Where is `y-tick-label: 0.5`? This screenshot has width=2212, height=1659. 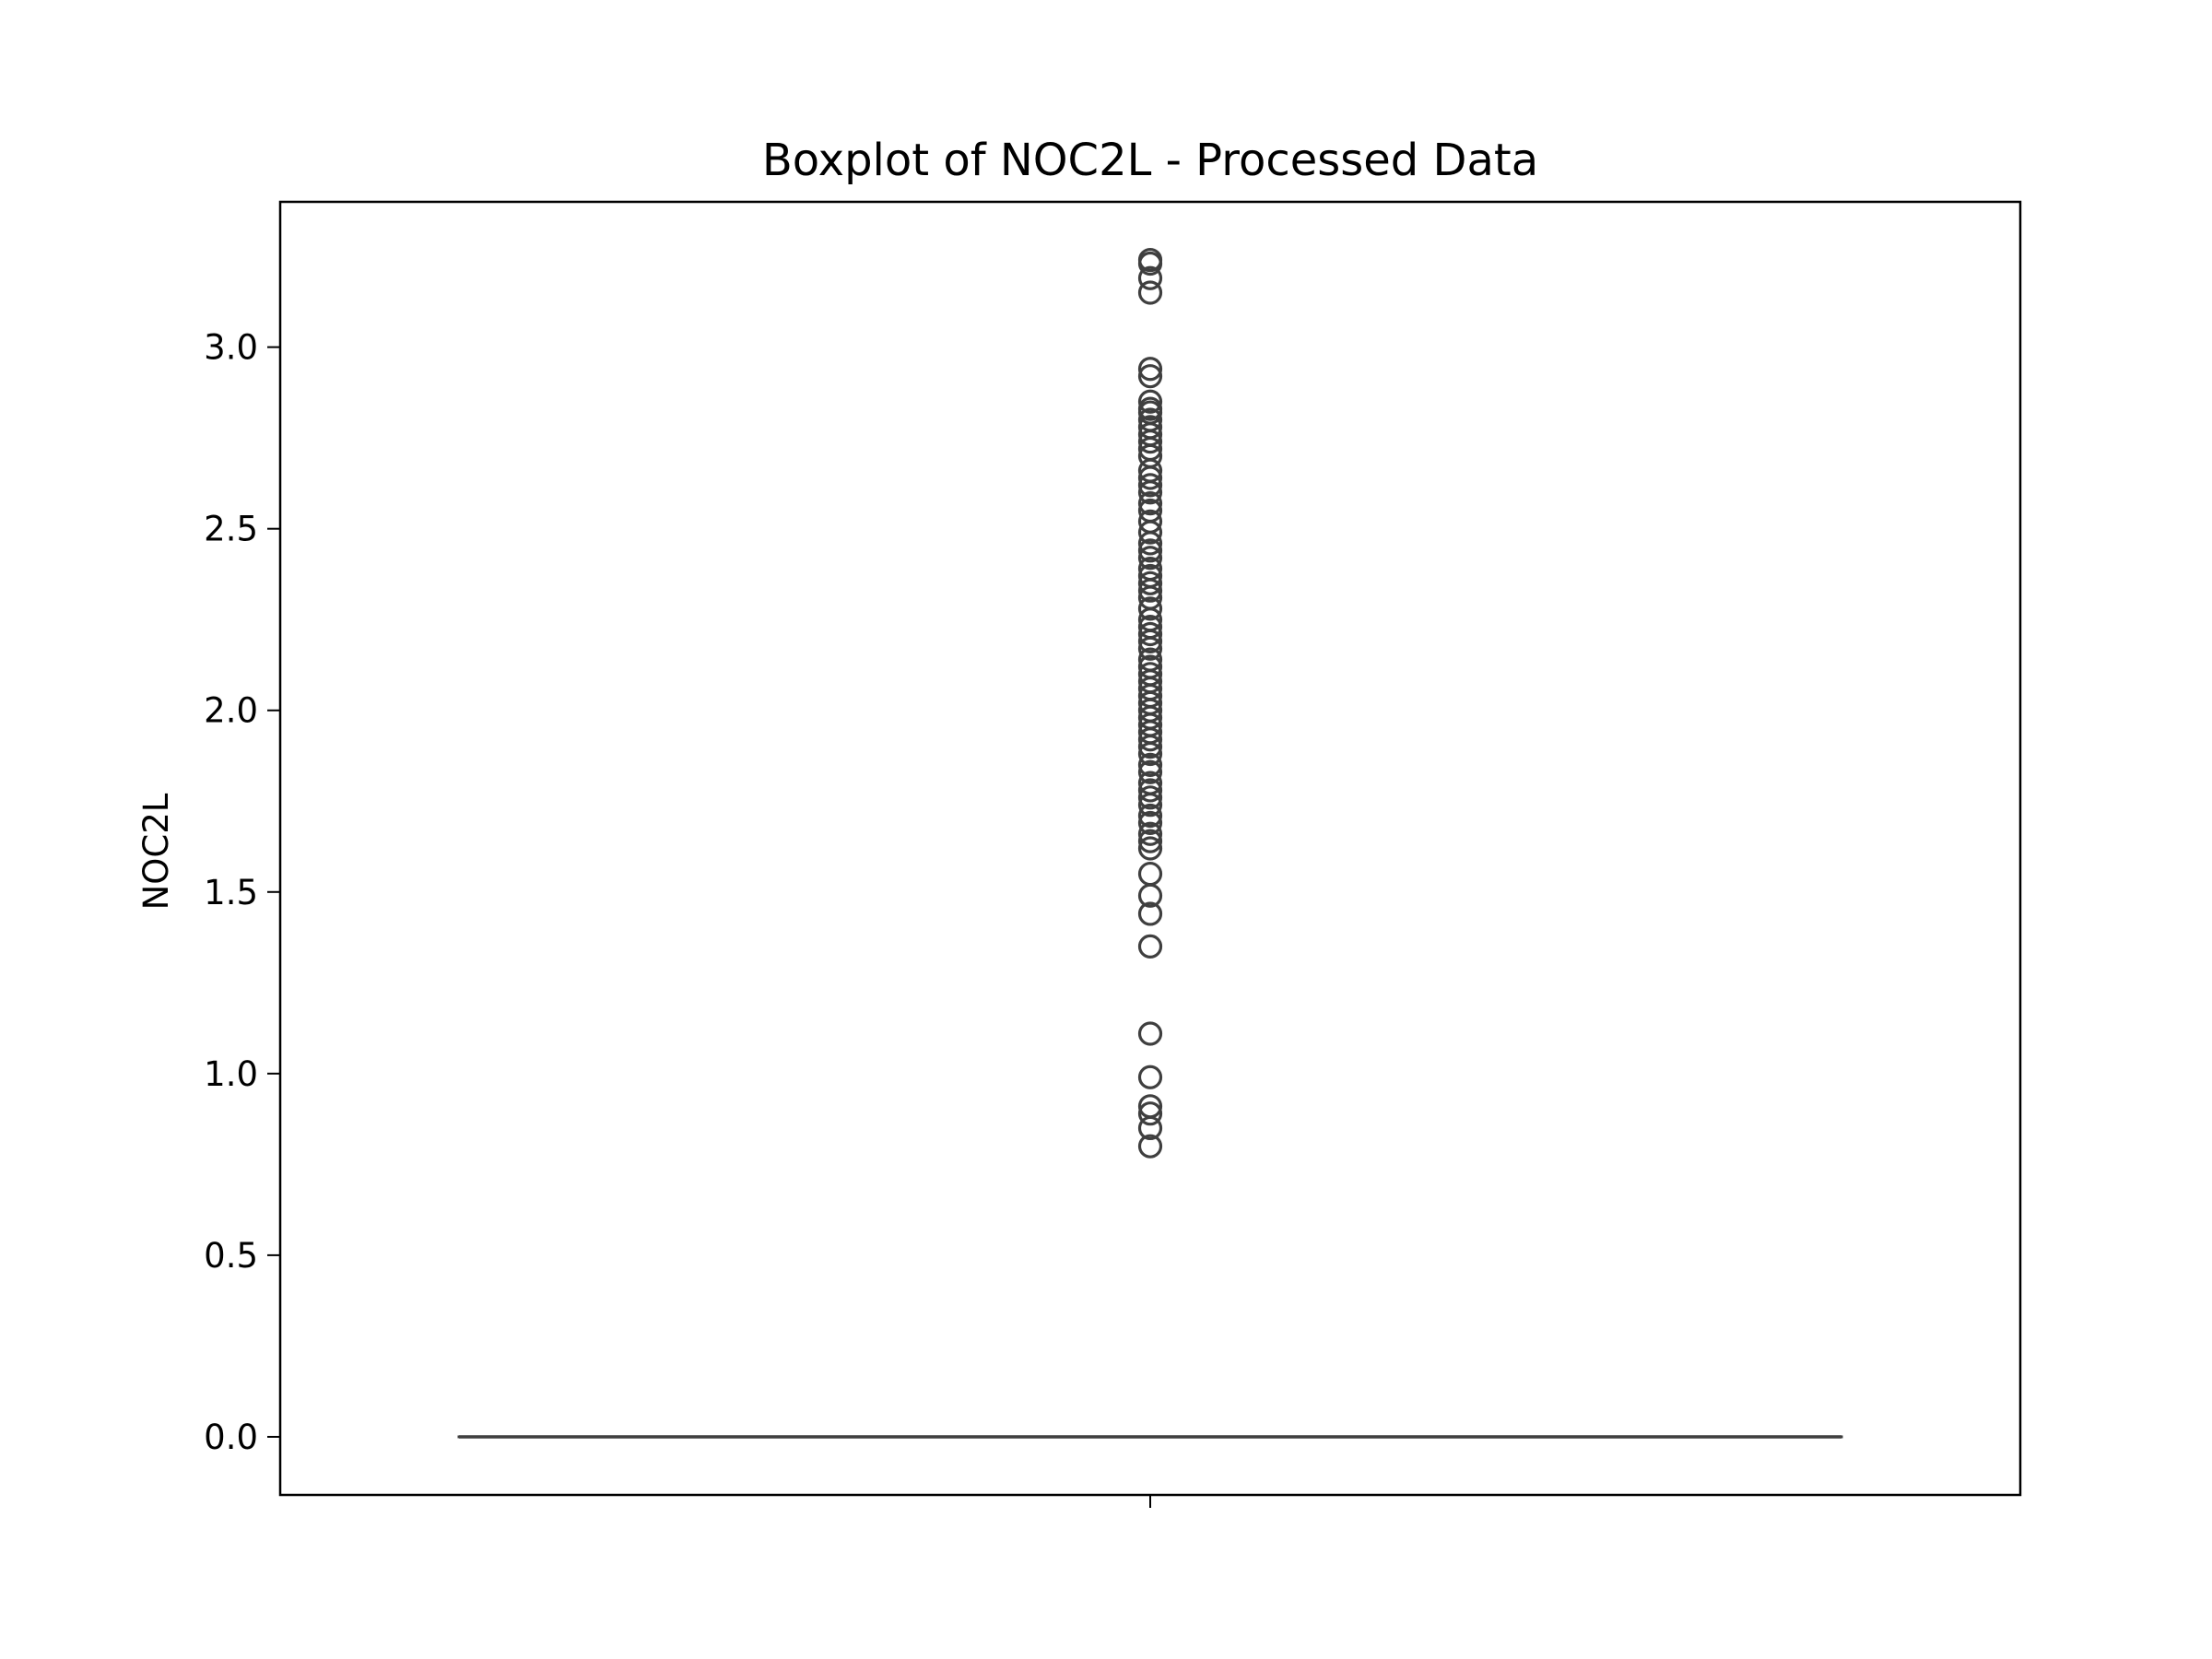
y-tick-label: 0.5 is located at coordinates (231, 1256).